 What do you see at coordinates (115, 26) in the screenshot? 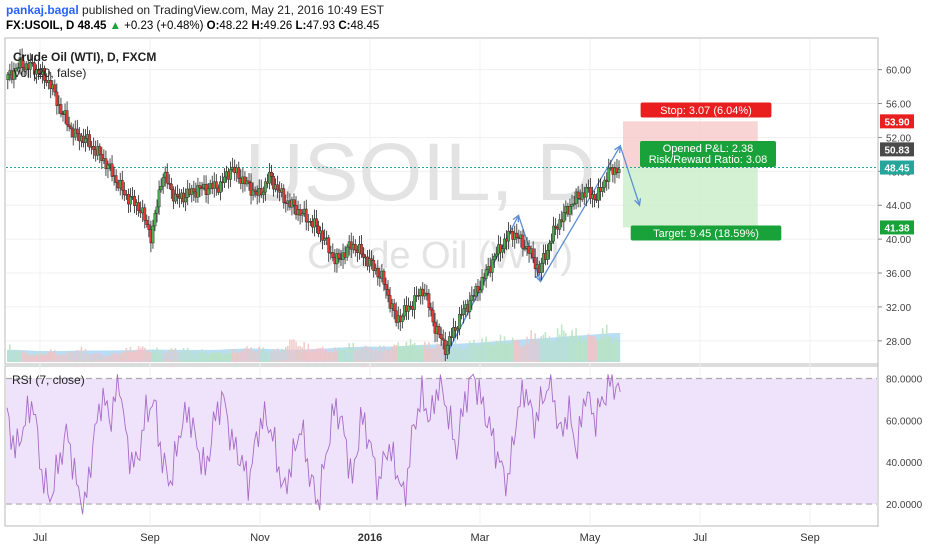
I see `up-arrow-icon: ▲` at bounding box center [115, 26].